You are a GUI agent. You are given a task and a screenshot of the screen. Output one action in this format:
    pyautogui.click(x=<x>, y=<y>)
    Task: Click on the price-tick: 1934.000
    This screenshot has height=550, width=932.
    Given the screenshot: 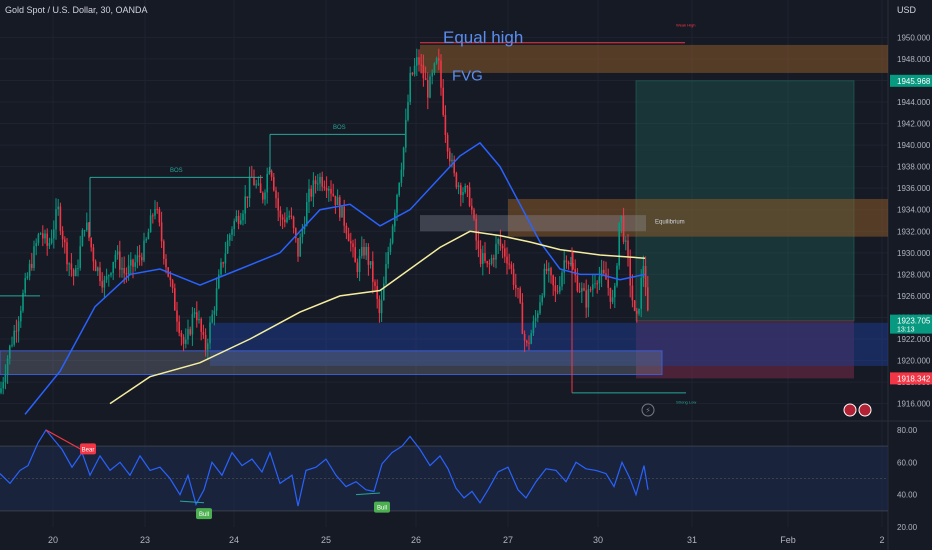 What is the action you would take?
    pyautogui.click(x=914, y=210)
    